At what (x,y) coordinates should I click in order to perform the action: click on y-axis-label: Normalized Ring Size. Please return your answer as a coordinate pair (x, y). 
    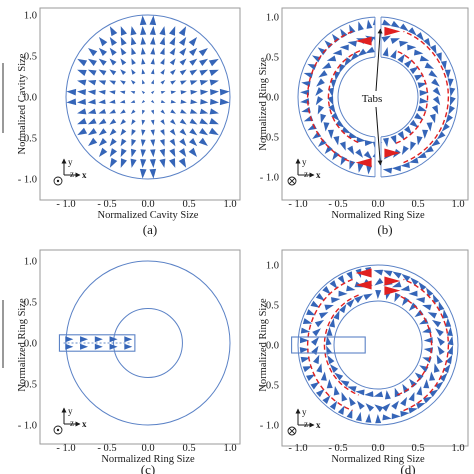
    Looking at the image, I should click on (22, 345).